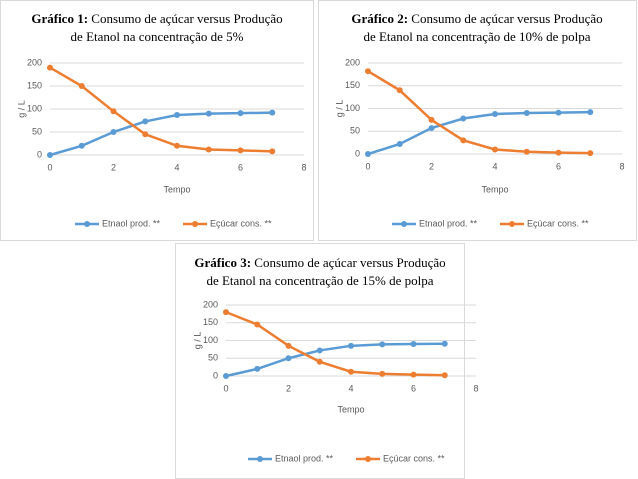 This screenshot has width=638, height=479. I want to click on chart-title: de Etanol na concentração de 5%, so click(157, 36).